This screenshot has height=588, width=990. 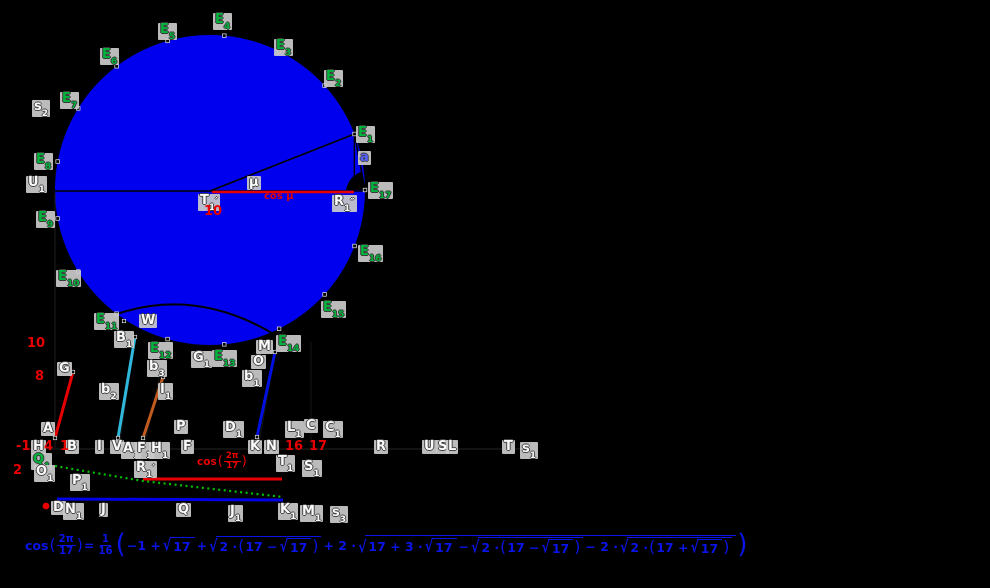 I want to click on label-angle-mu: μ, so click(x=254, y=182).